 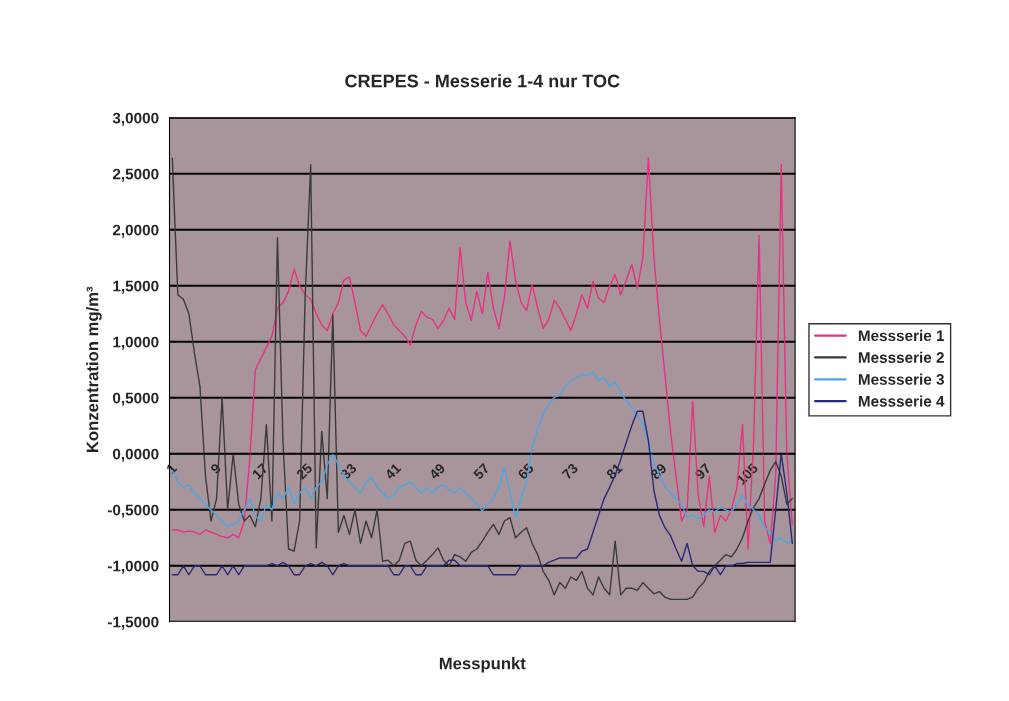 What do you see at coordinates (901, 401) in the screenshot?
I see `legend-label: Messserie 4` at bounding box center [901, 401].